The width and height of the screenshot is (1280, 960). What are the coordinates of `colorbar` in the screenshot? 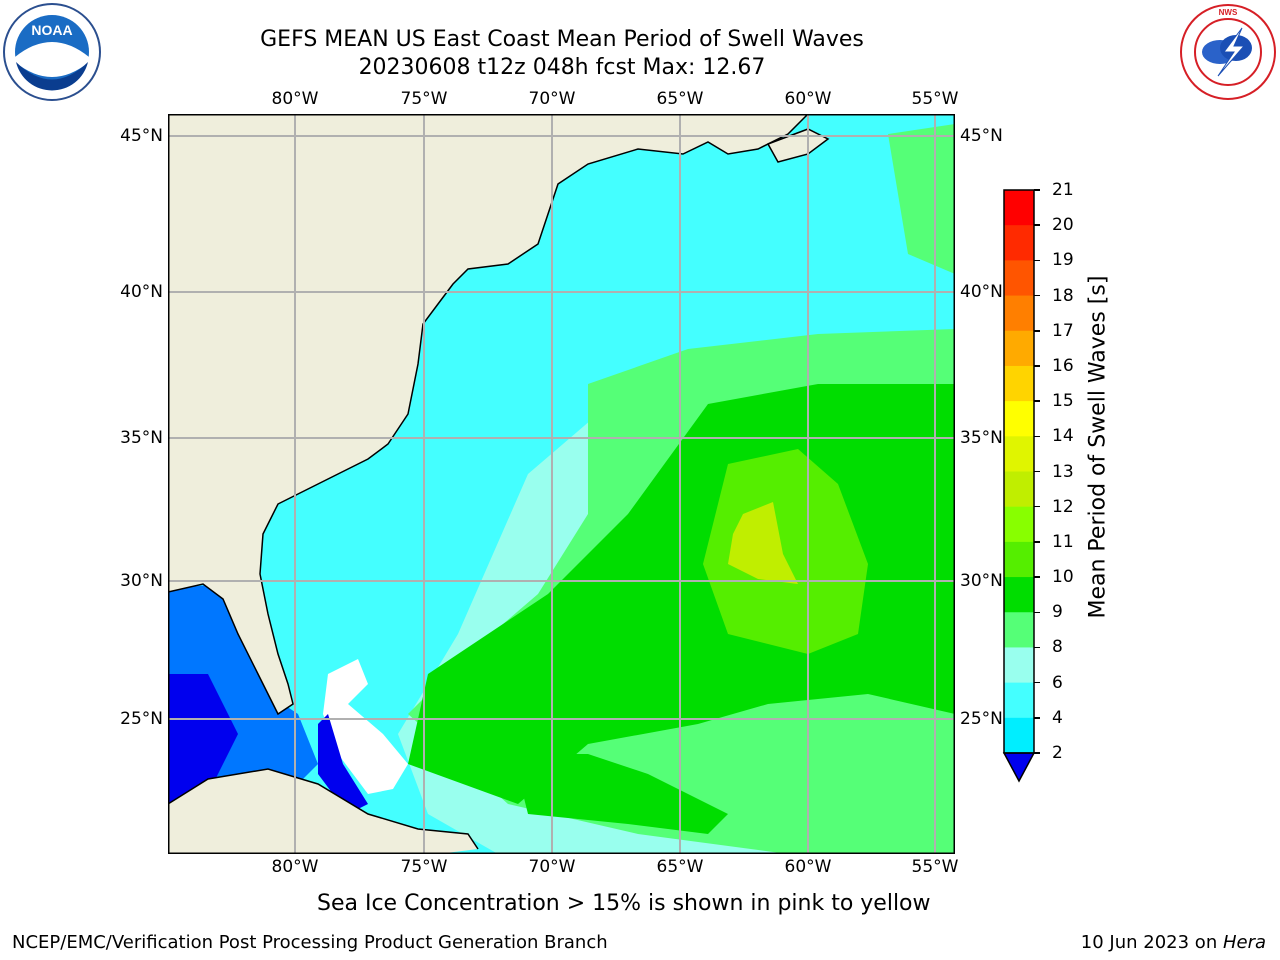 It's located at (1019, 486).